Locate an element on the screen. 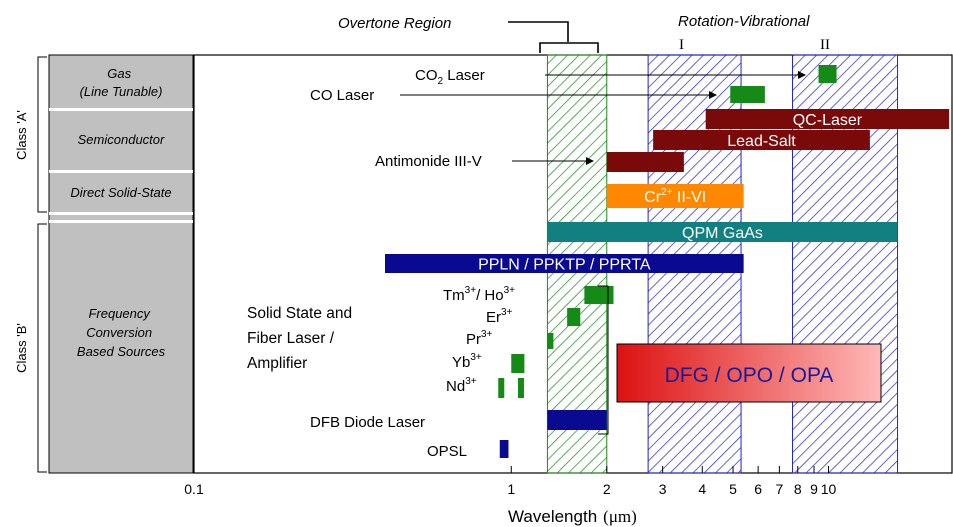 The height and width of the screenshot is (527, 953). bar-label: QPM GaAs is located at coordinates (722, 233).